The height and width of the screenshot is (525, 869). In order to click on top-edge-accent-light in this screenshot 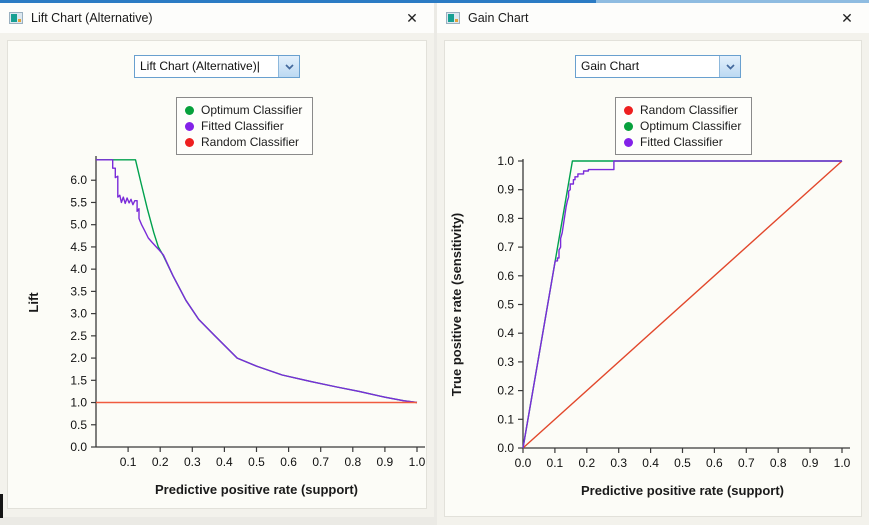, I will do `click(732, 1)`.